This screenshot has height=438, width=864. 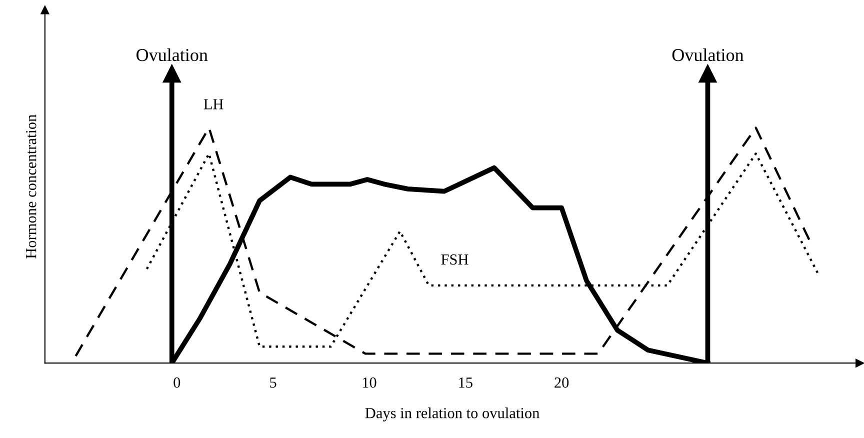 What do you see at coordinates (452, 415) in the screenshot?
I see `x-axis-title: Days in relation to ovulation` at bounding box center [452, 415].